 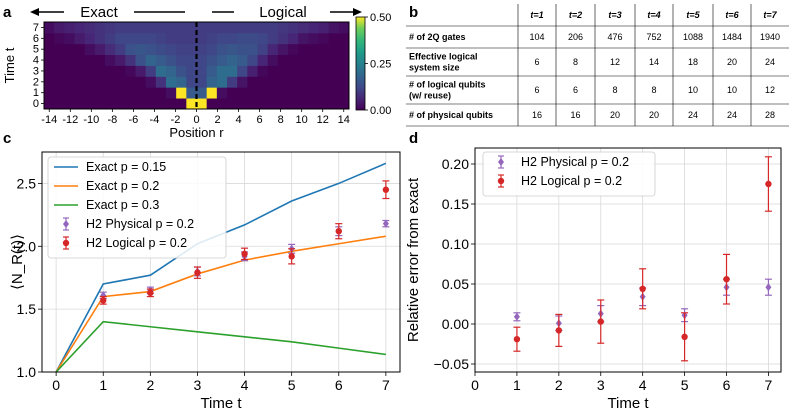 What do you see at coordinates (693, 15) in the screenshot?
I see `table-header-cell: t=5` at bounding box center [693, 15].